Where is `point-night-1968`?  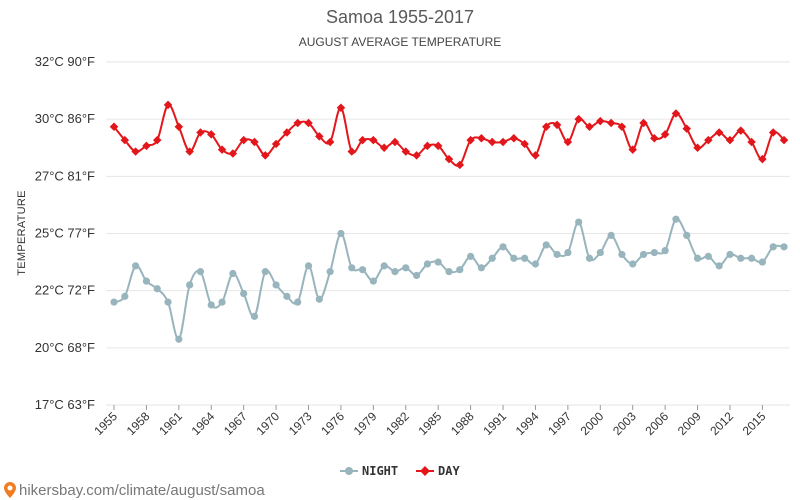
point-night-1968 is located at coordinates (254, 316).